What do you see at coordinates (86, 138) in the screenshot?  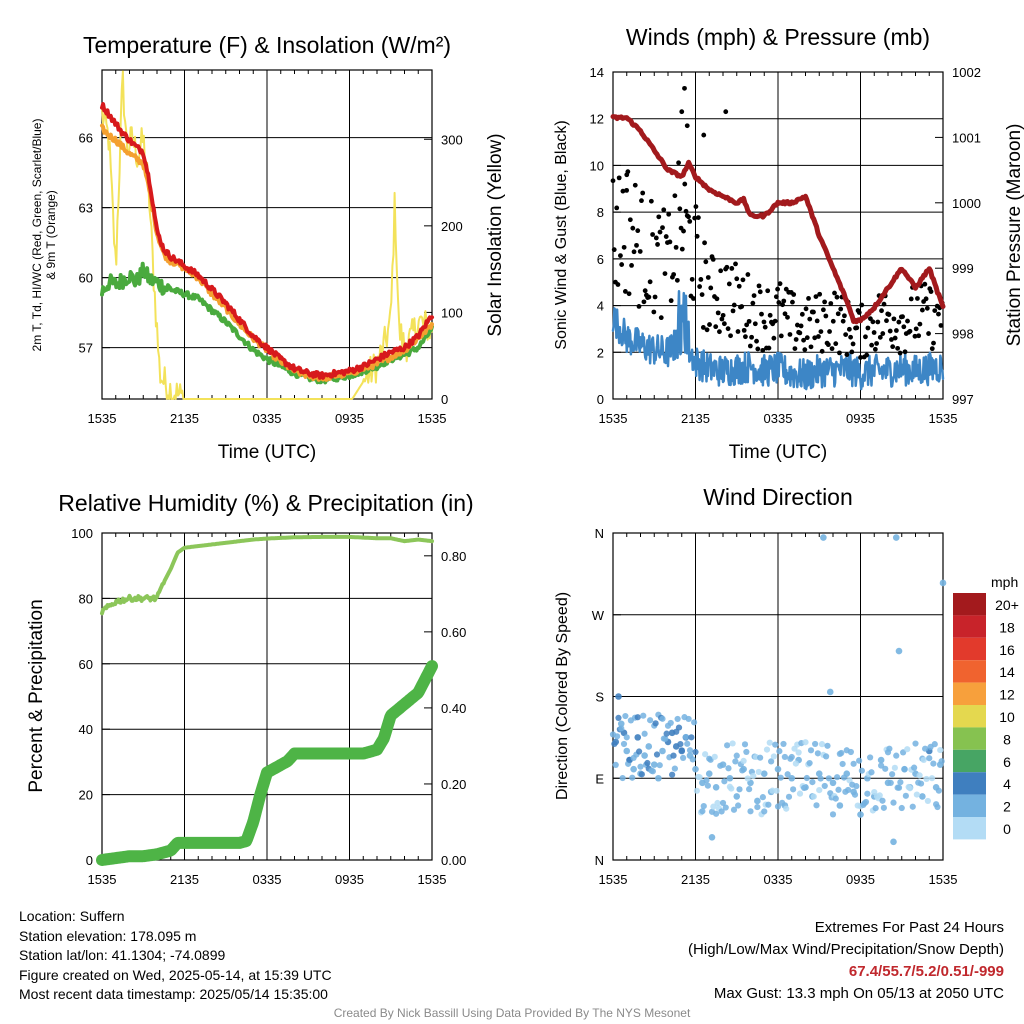 I see `y-tick-label: 66` at bounding box center [86, 138].